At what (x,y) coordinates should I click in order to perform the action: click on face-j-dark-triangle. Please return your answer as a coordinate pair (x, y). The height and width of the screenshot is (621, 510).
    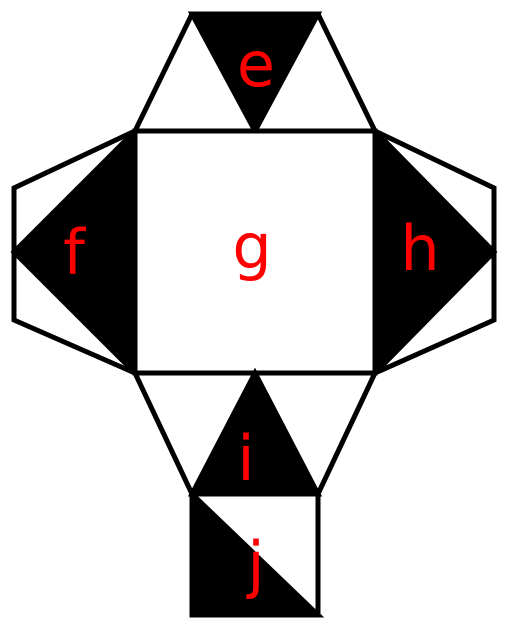
    Looking at the image, I should click on (257, 553).